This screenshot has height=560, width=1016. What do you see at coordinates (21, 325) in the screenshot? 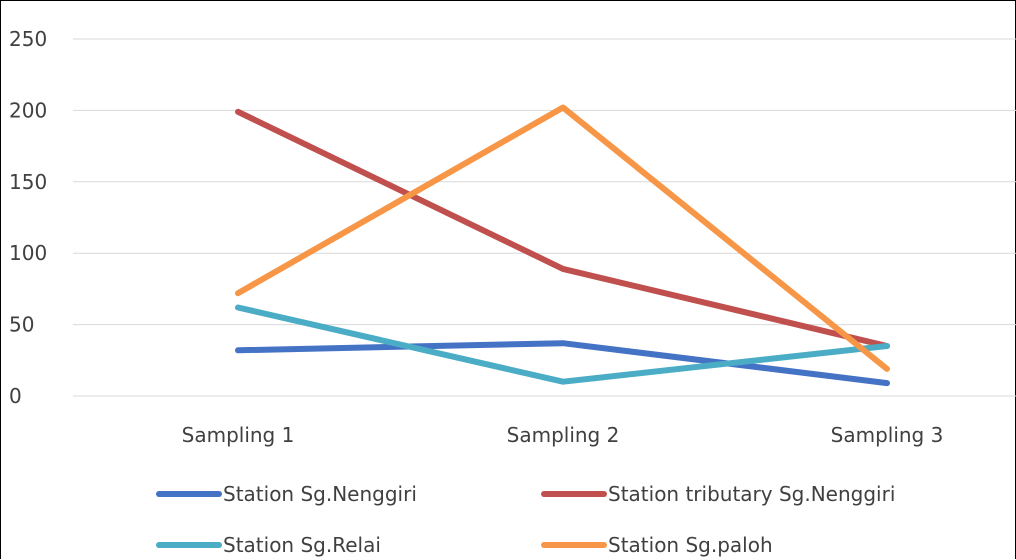
I see `y-tick-label: 50` at bounding box center [21, 325].